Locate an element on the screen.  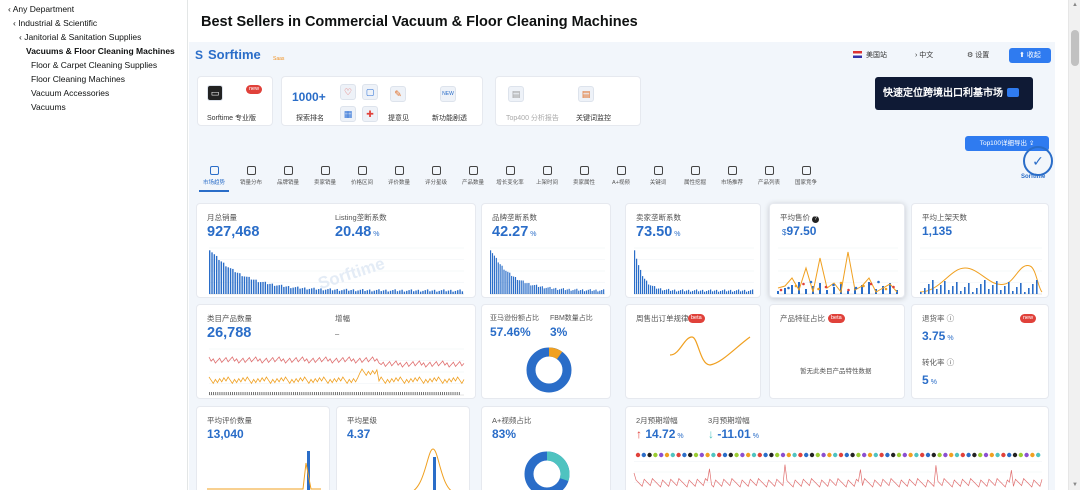
tab-9: 上架时间 is located at coordinates (547, 176).